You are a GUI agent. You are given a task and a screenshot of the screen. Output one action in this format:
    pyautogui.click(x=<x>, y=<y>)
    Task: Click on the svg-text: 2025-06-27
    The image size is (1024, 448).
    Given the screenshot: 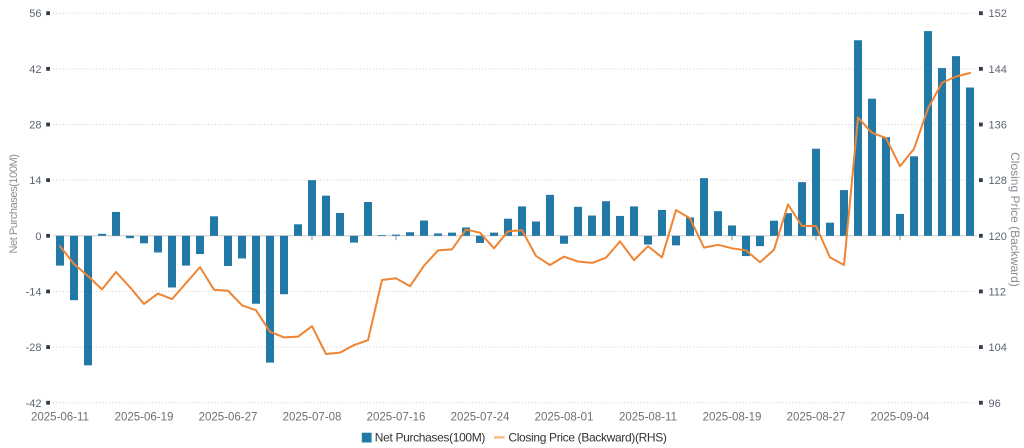 What is the action you would take?
    pyautogui.click(x=228, y=418)
    